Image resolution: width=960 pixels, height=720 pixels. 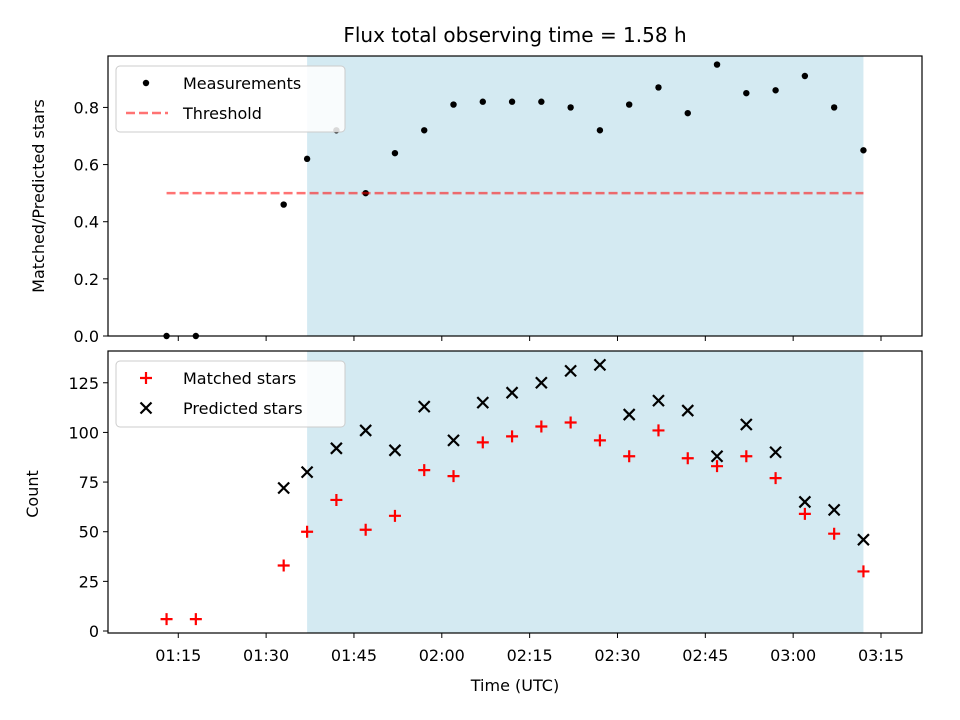 I want to click on x-tick-label: 03:15, so click(x=881, y=655).